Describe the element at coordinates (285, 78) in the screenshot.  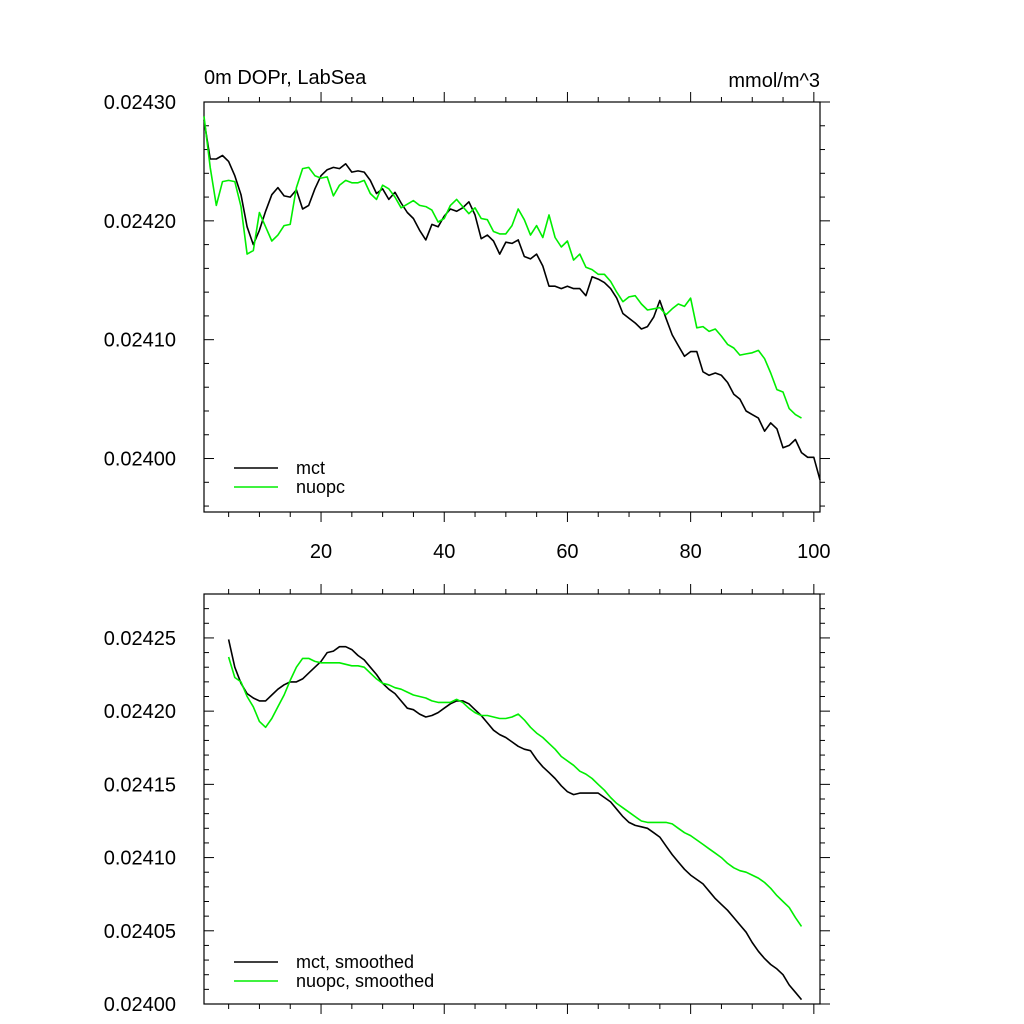
I see `top-panel-title: 0m DOPr, LabSea` at that location.